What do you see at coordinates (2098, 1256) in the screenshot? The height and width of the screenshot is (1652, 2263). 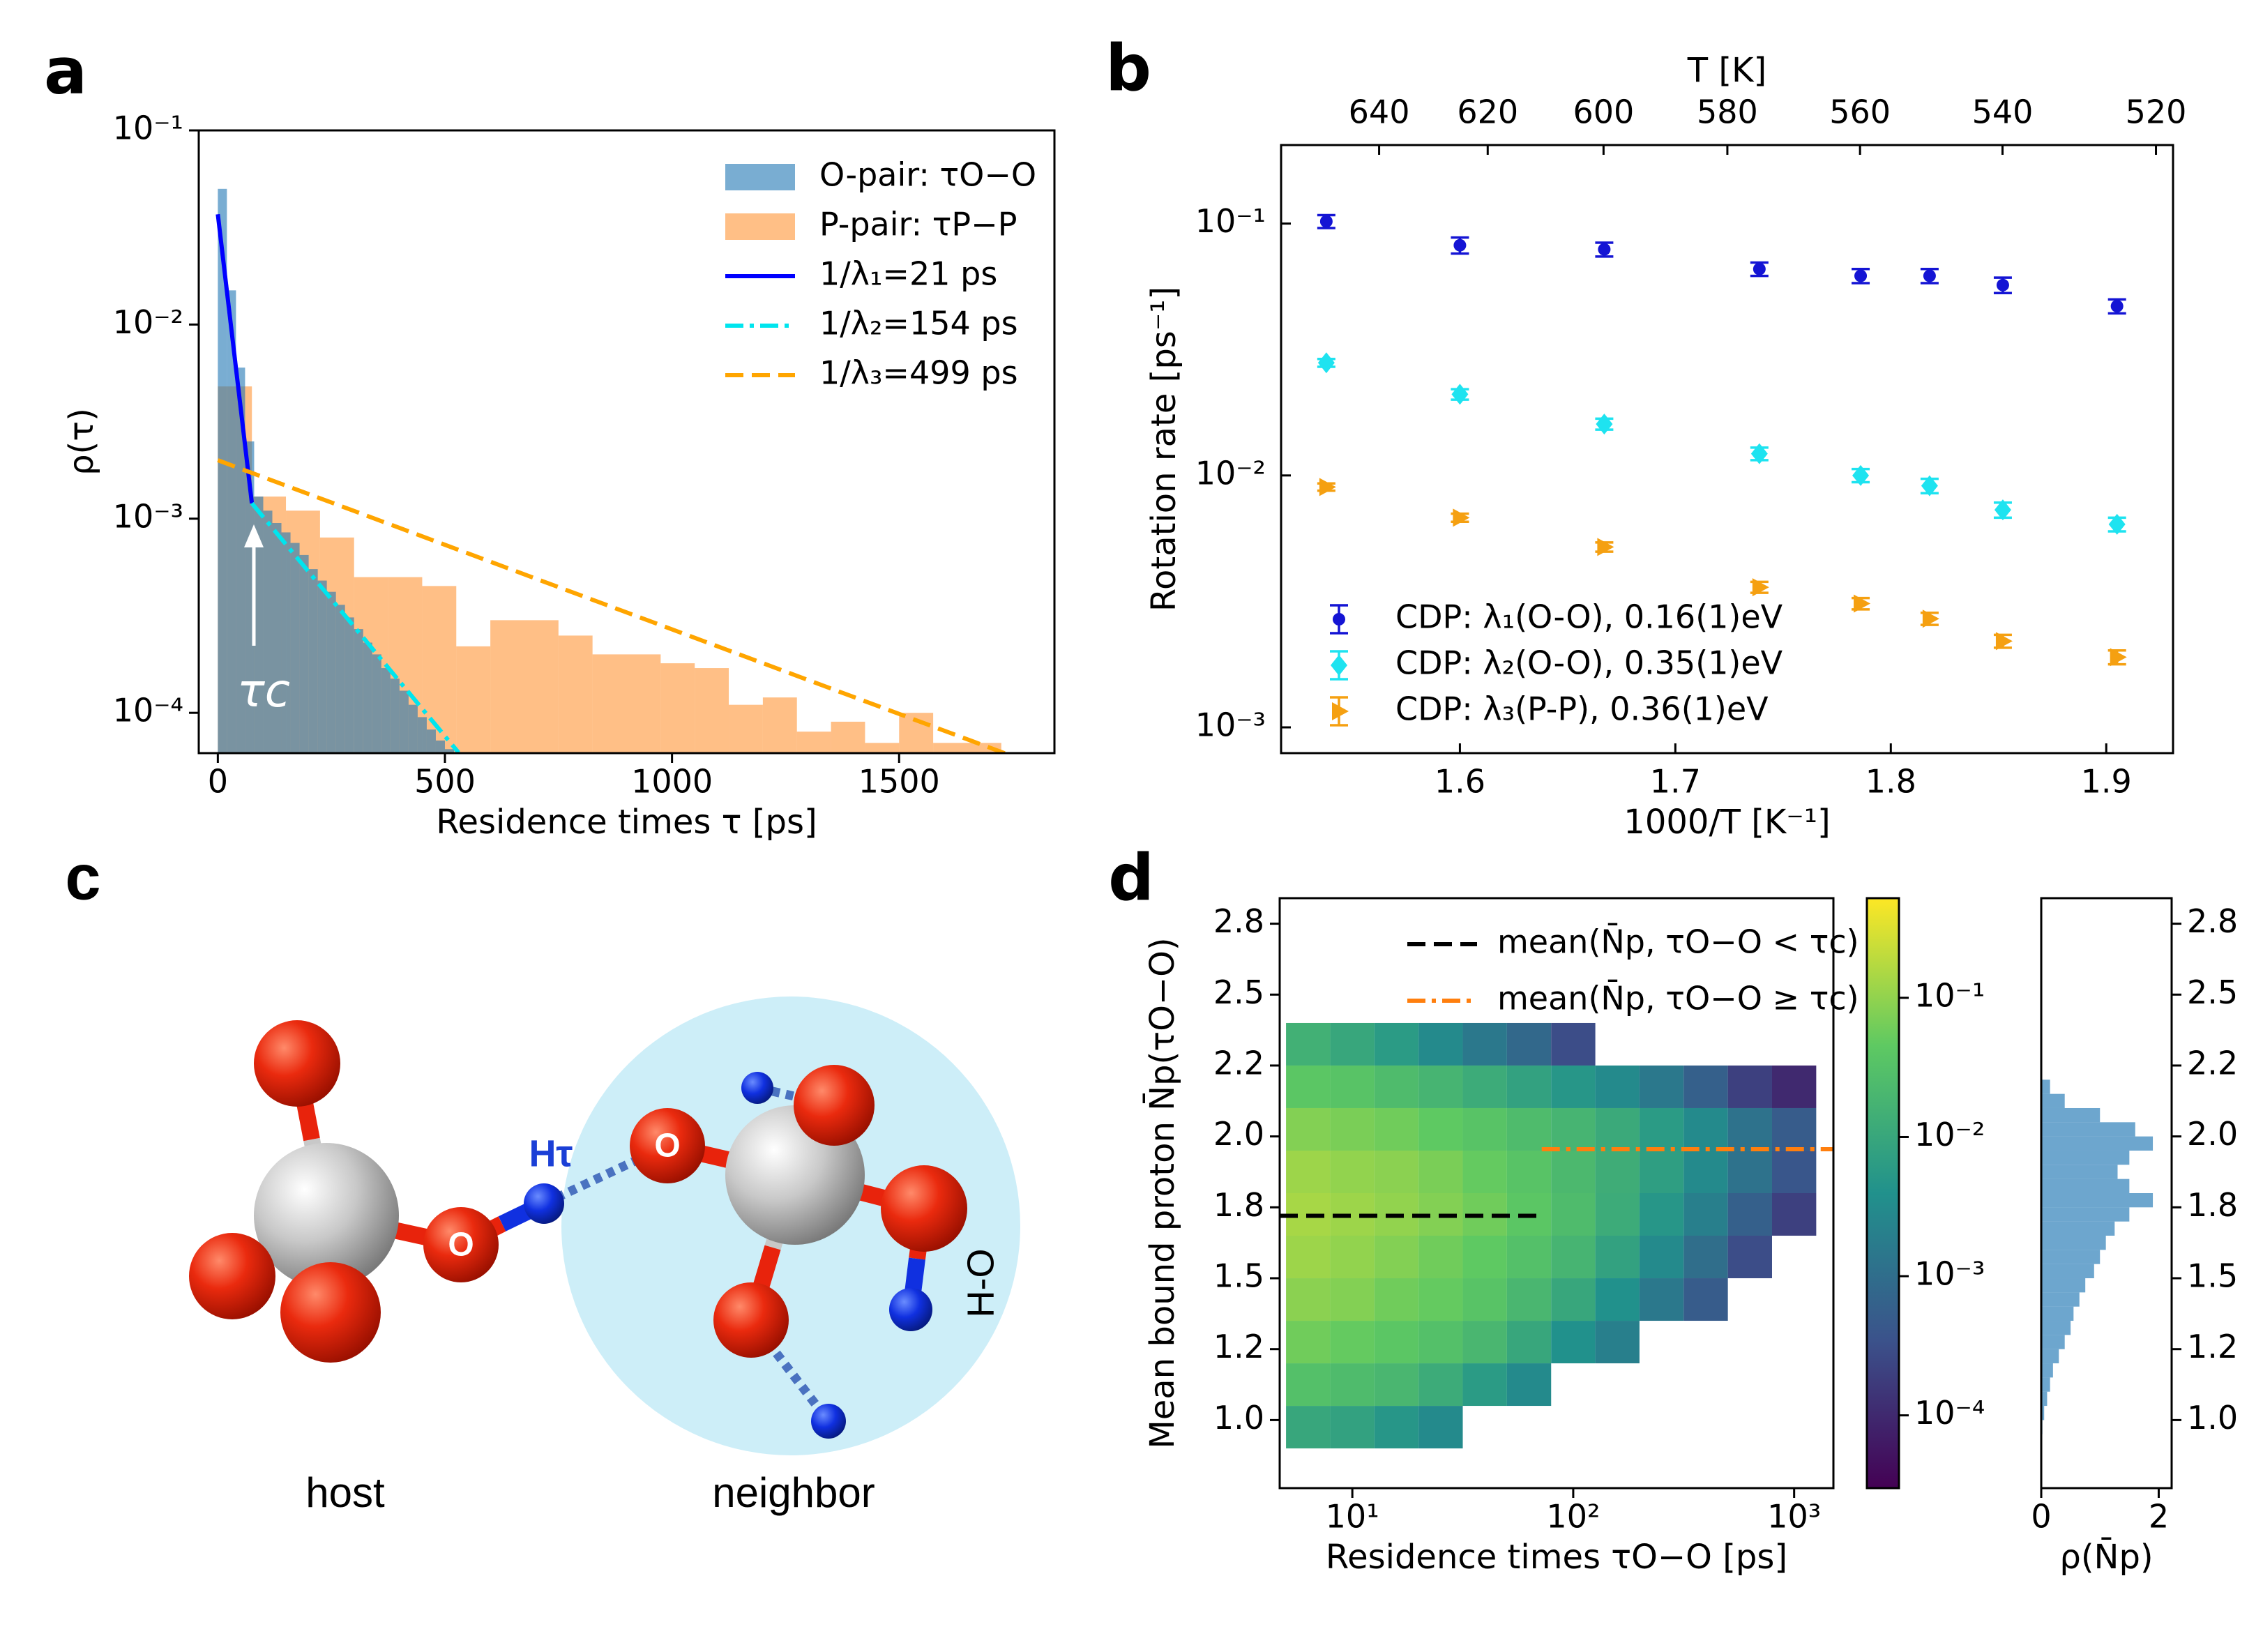 I see `plot-area` at bounding box center [2098, 1256].